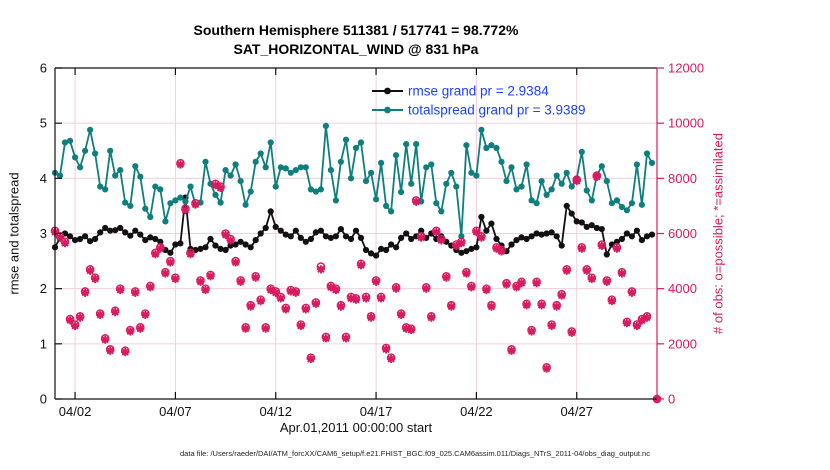 The width and height of the screenshot is (830, 470). I want to click on y-left-tick-label: 3, so click(43, 233).